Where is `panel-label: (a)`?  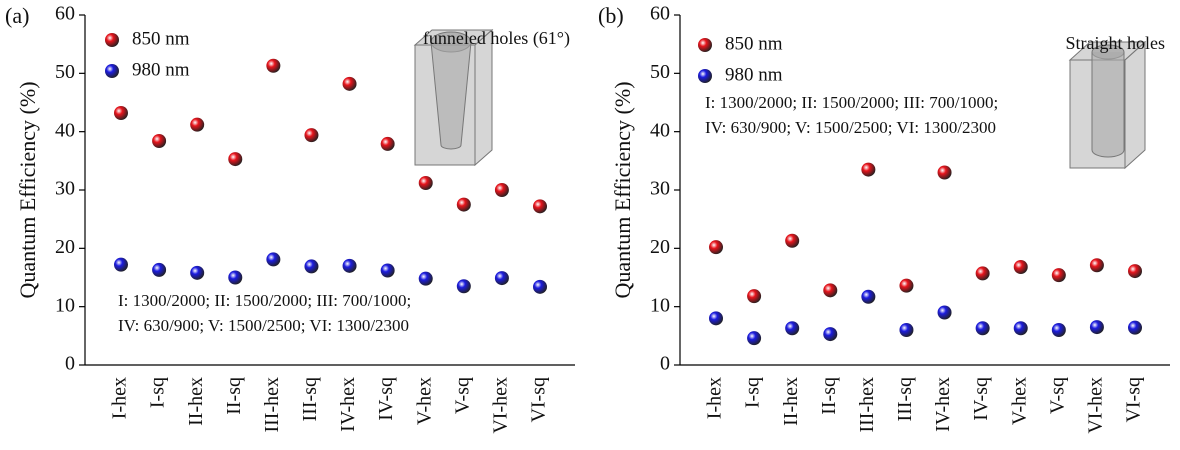
panel-label: (a) is located at coordinates (17, 15).